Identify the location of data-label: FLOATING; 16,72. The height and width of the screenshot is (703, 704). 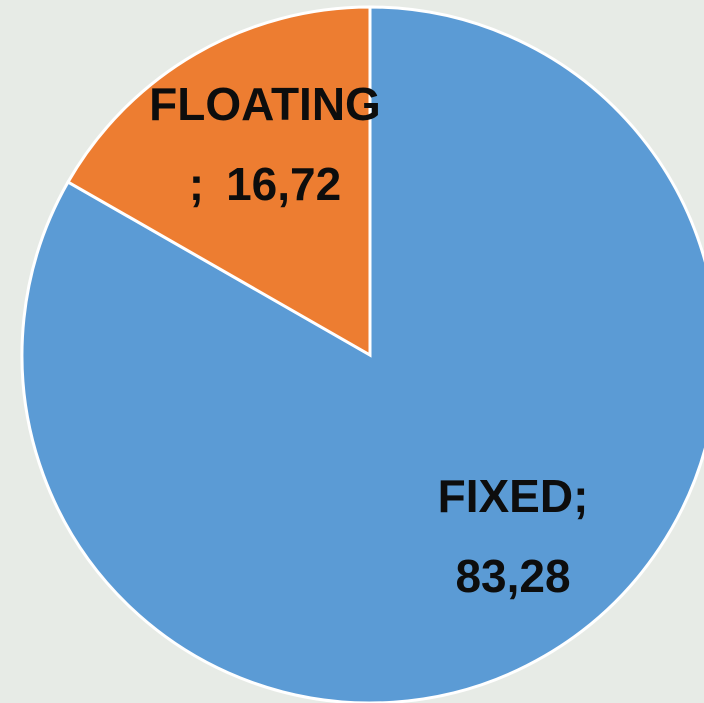
(265, 144).